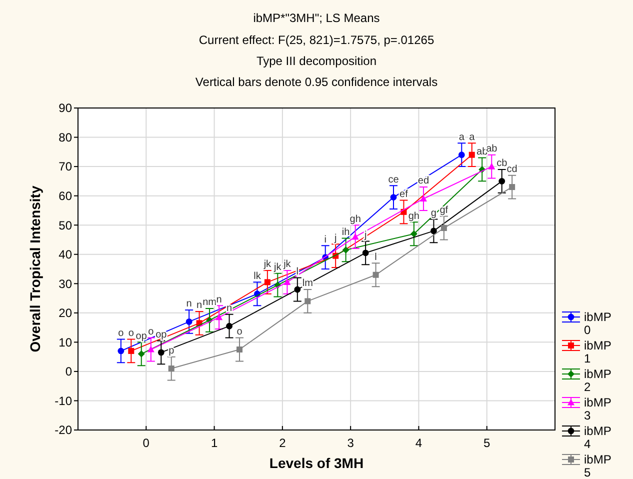 The width and height of the screenshot is (633, 479). I want to click on annotation: ab, so click(492, 149).